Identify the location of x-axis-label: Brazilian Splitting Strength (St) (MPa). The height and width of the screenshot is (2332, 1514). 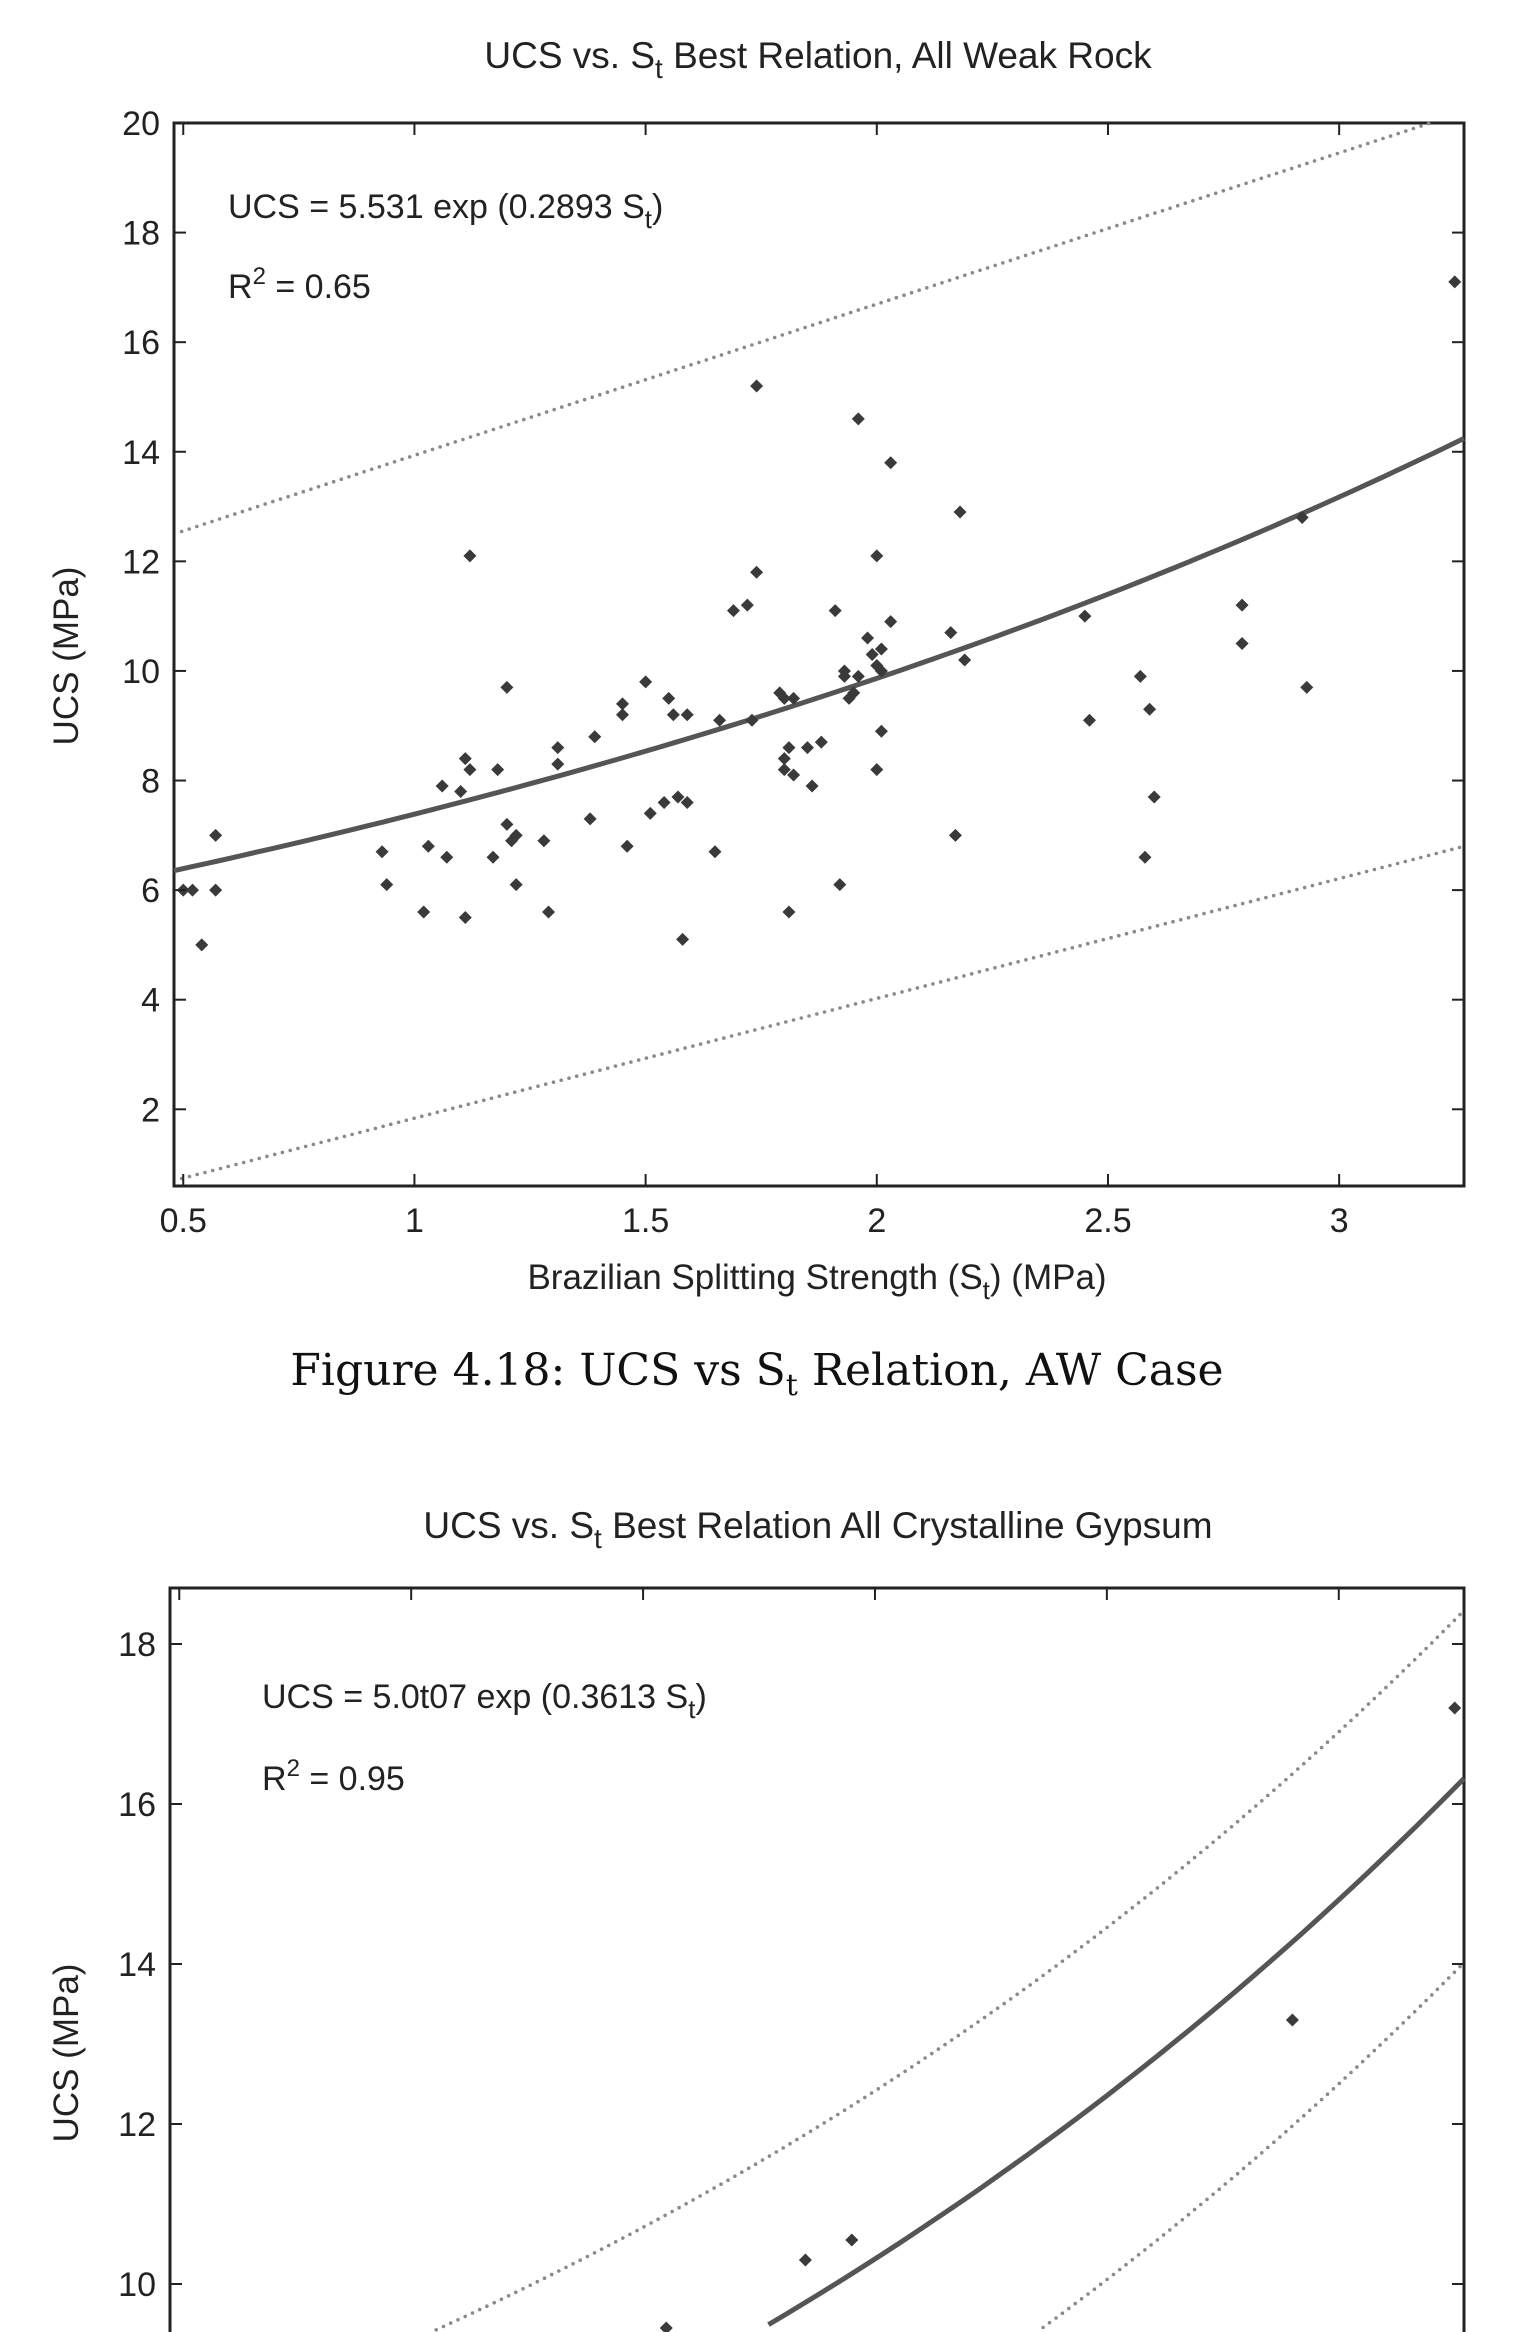
(816, 1281).